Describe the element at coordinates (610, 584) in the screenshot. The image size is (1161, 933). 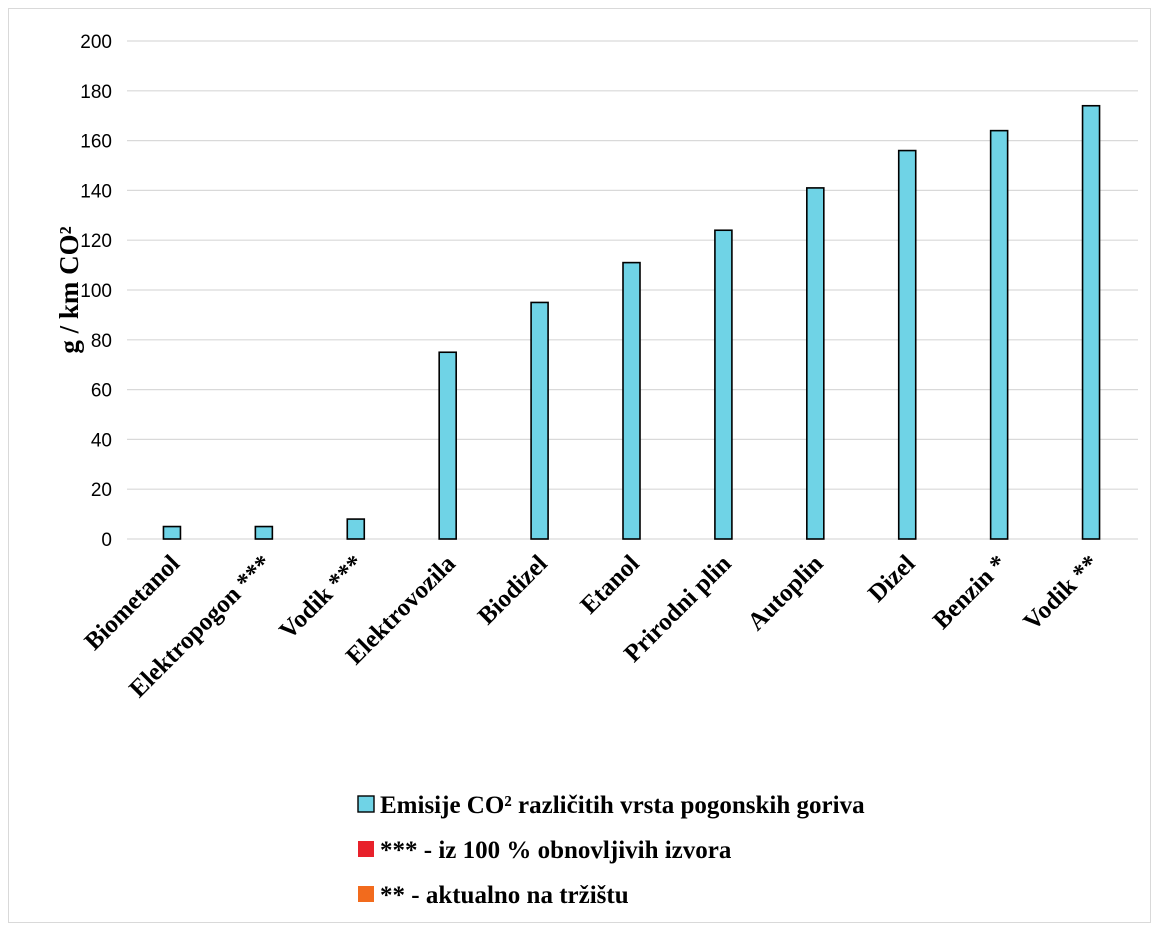
I see `x-tick-label: Etanol` at that location.